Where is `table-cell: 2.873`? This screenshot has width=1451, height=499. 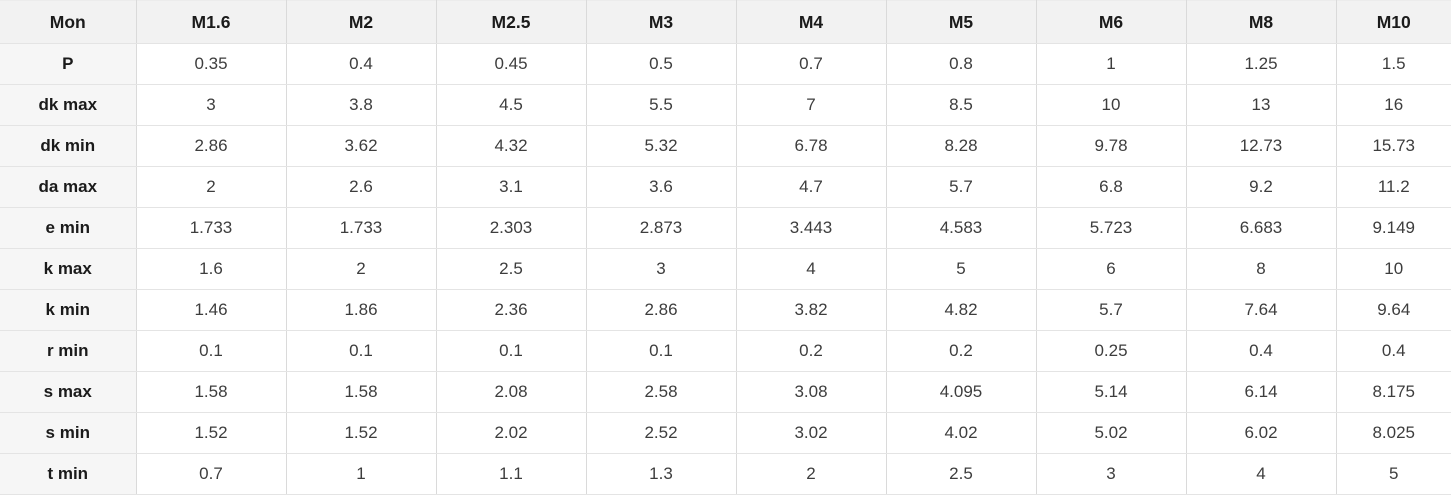 table-cell: 2.873 is located at coordinates (661, 228).